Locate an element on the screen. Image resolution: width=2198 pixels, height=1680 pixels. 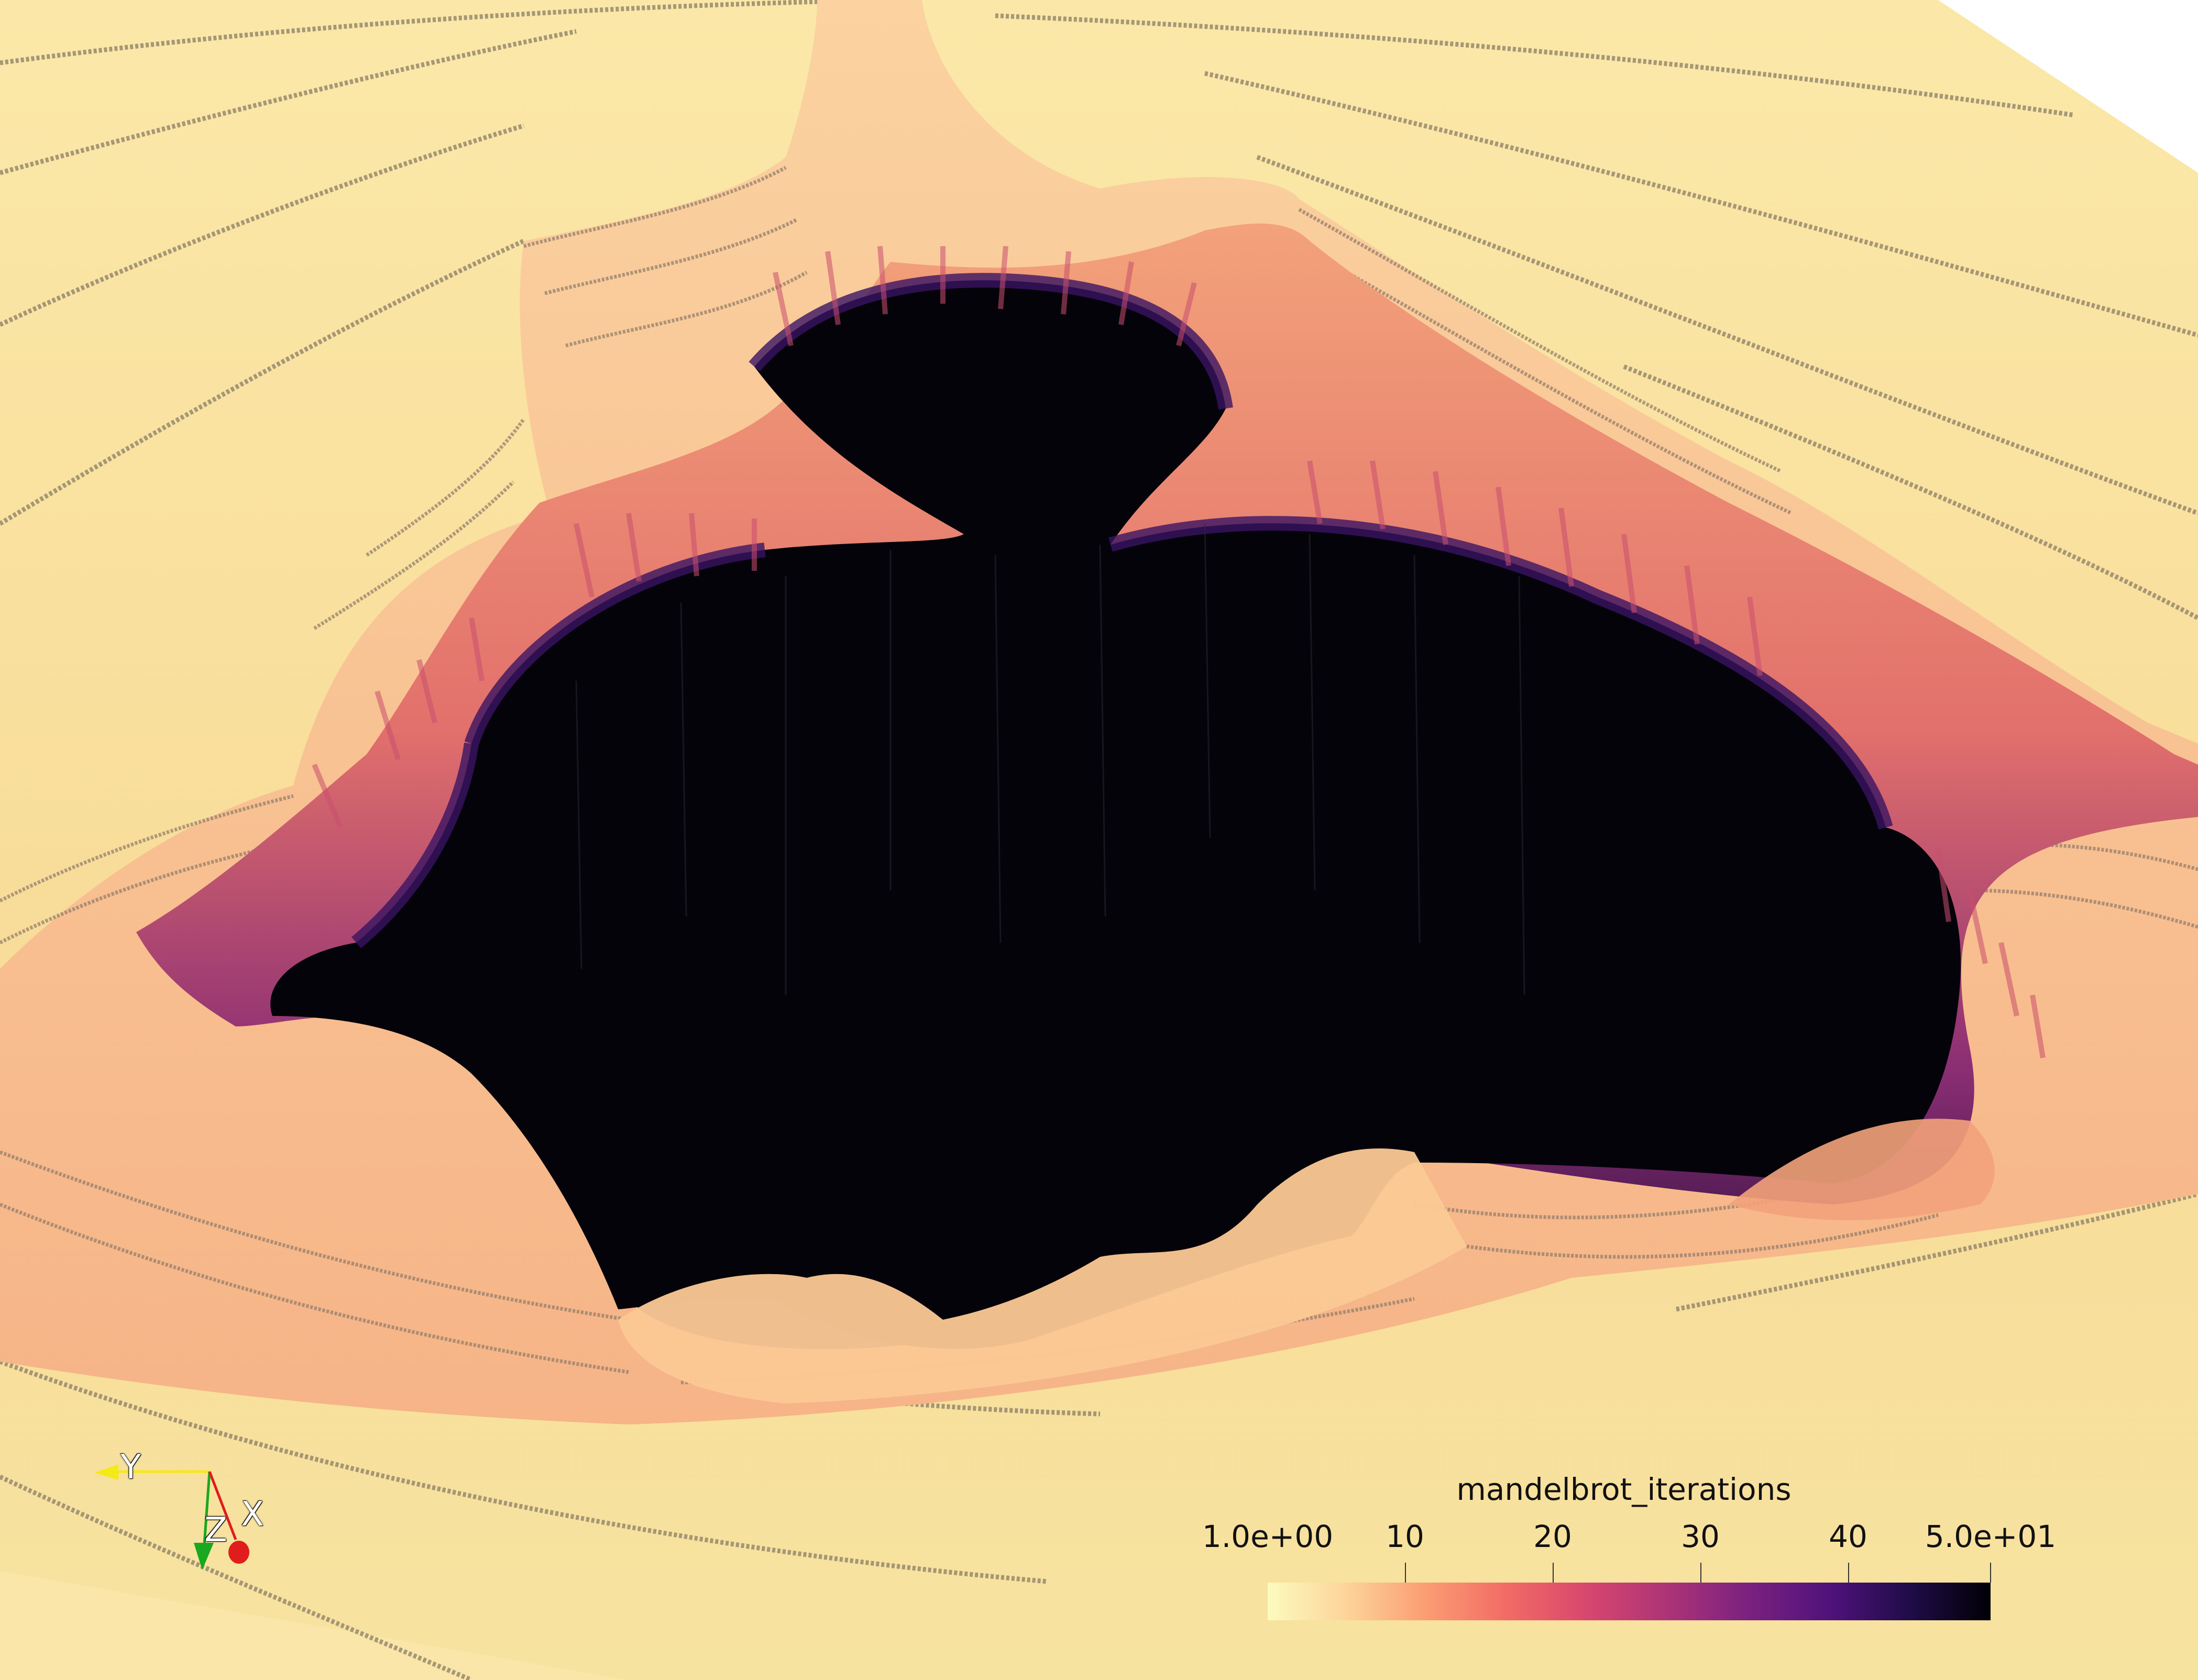
x-axis-cone is located at coordinates (238, 1552).